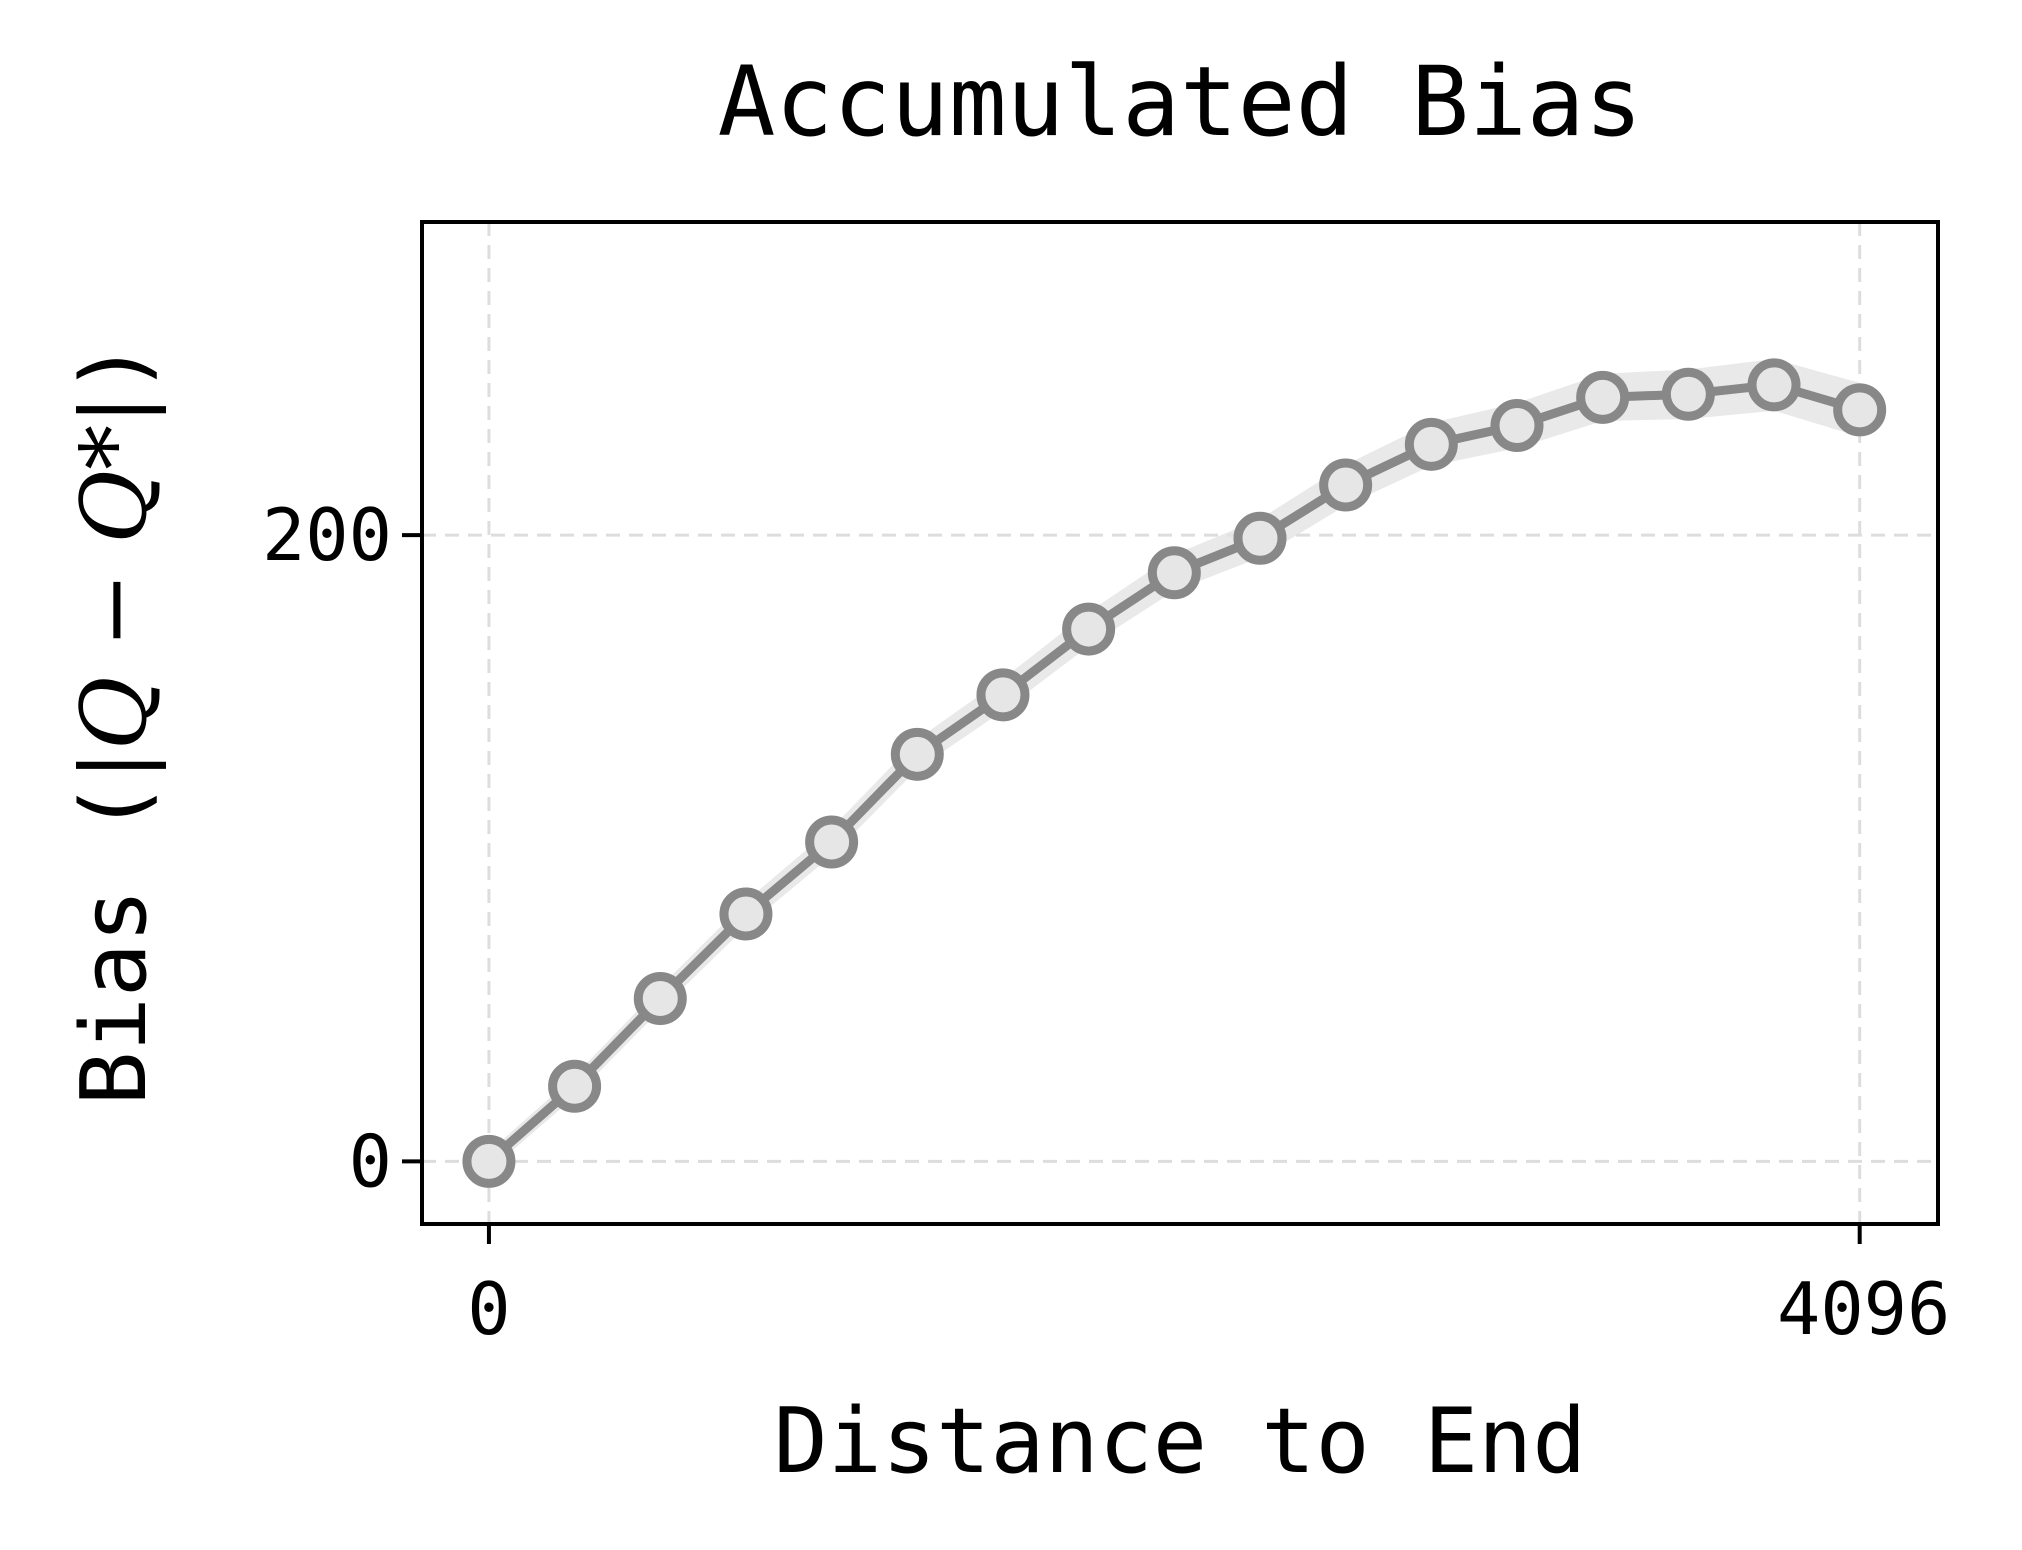 This screenshot has width=2022, height=1550. What do you see at coordinates (1863, 1309) in the screenshot?
I see `x-tick-label-1: 4096` at bounding box center [1863, 1309].